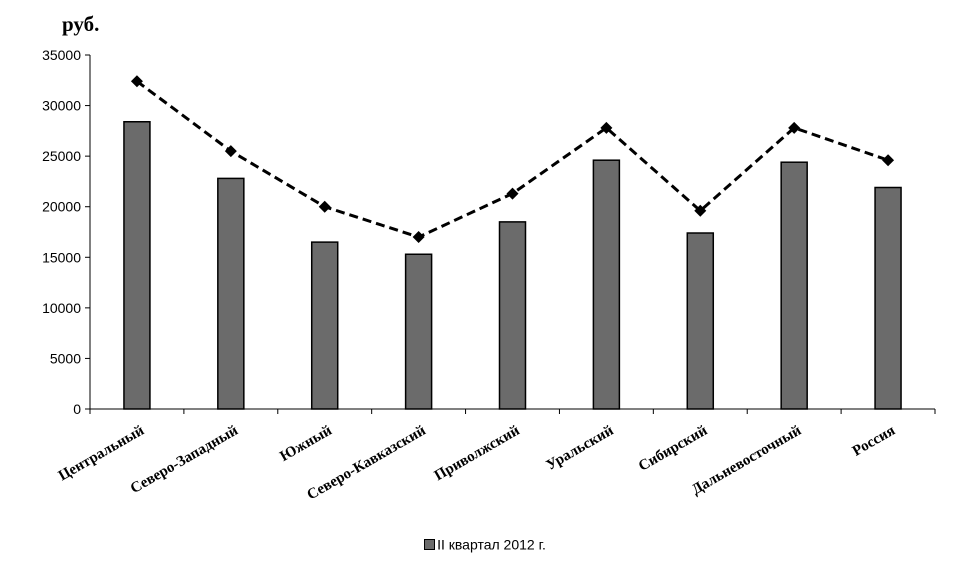 This screenshot has width=970, height=572. Describe the element at coordinates (61, 156) in the screenshot. I see `y-tick-label: 25000` at that location.